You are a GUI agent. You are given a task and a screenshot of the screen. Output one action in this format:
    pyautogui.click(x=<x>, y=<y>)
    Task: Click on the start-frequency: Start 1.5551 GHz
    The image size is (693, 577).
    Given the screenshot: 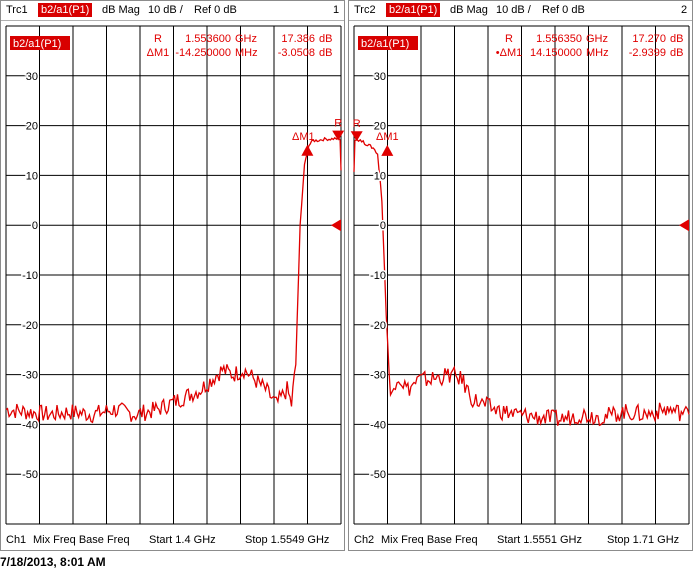 What is the action you would take?
    pyautogui.click(x=539, y=540)
    